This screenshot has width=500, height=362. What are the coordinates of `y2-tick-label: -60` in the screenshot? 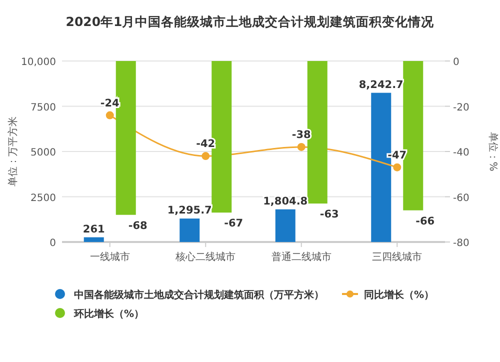 It's located at (461, 198).